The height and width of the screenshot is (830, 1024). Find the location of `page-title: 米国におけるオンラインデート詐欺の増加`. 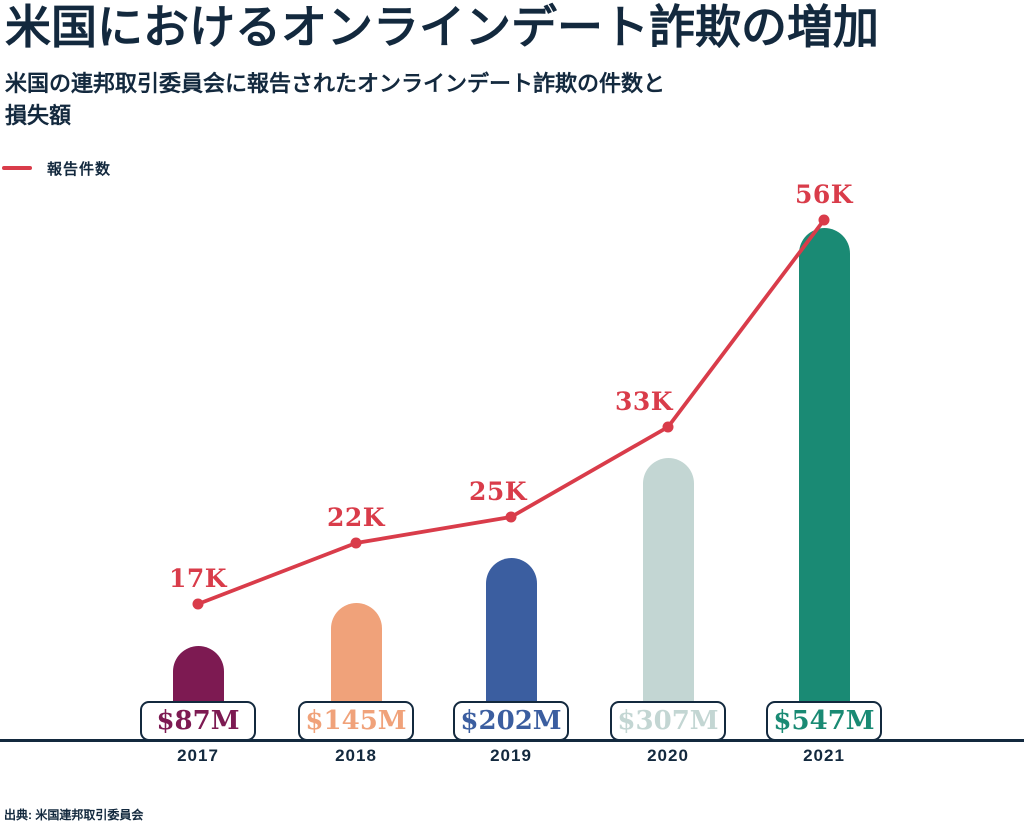

page-title: 米国におけるオンラインデート詐欺の増加 is located at coordinates (442, 27).